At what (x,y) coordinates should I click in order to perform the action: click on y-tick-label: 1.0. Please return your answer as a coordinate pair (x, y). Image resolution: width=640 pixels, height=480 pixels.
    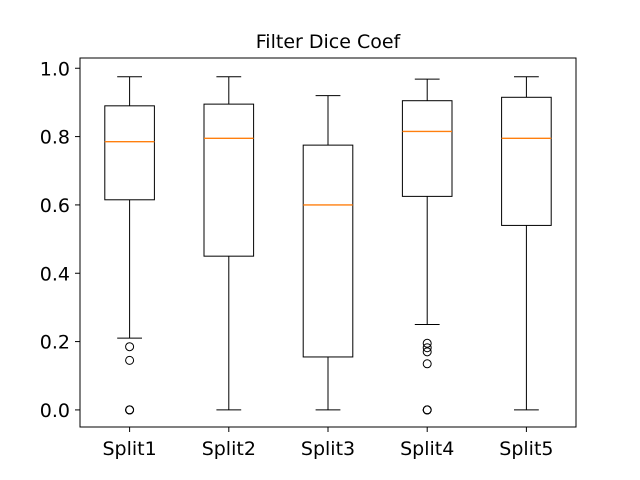
    Looking at the image, I should click on (55, 69).